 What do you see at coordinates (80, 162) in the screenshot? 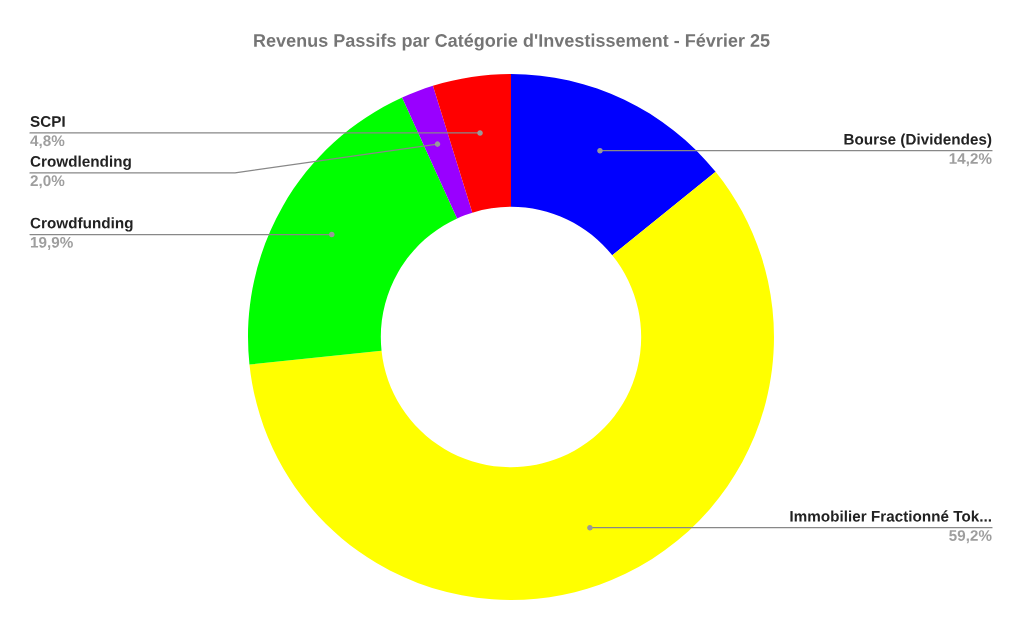
I see `slice-label: Crowdlending` at bounding box center [80, 162].